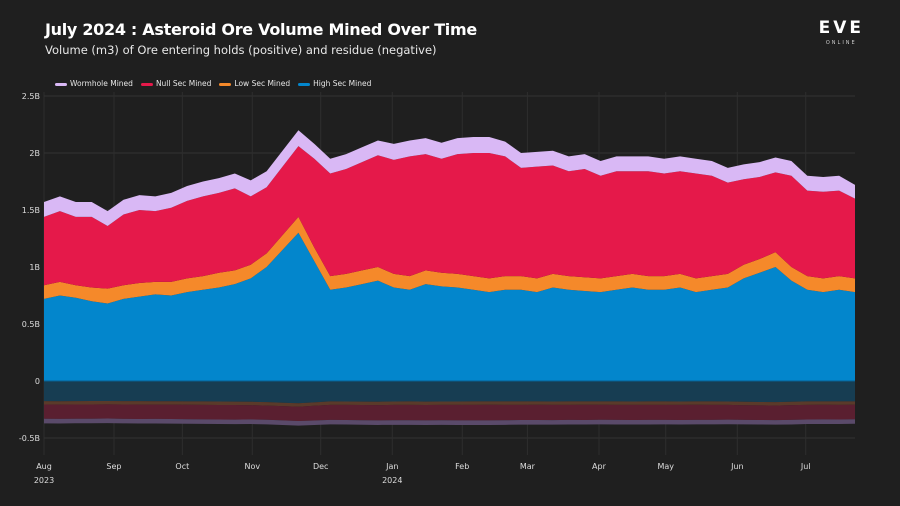 The width and height of the screenshot is (900, 506). I want to click on x-tick-year-label: 2024, so click(392, 480).